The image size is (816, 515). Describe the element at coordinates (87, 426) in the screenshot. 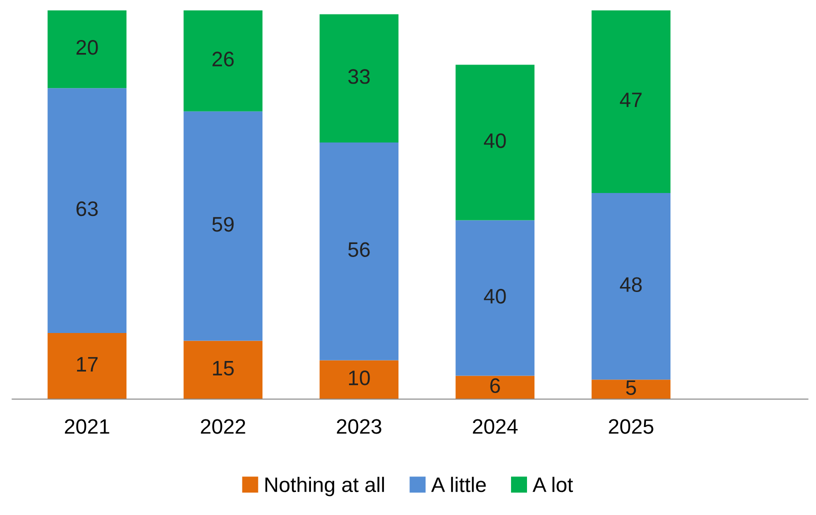

I see `x-tick-label: 2021` at that location.